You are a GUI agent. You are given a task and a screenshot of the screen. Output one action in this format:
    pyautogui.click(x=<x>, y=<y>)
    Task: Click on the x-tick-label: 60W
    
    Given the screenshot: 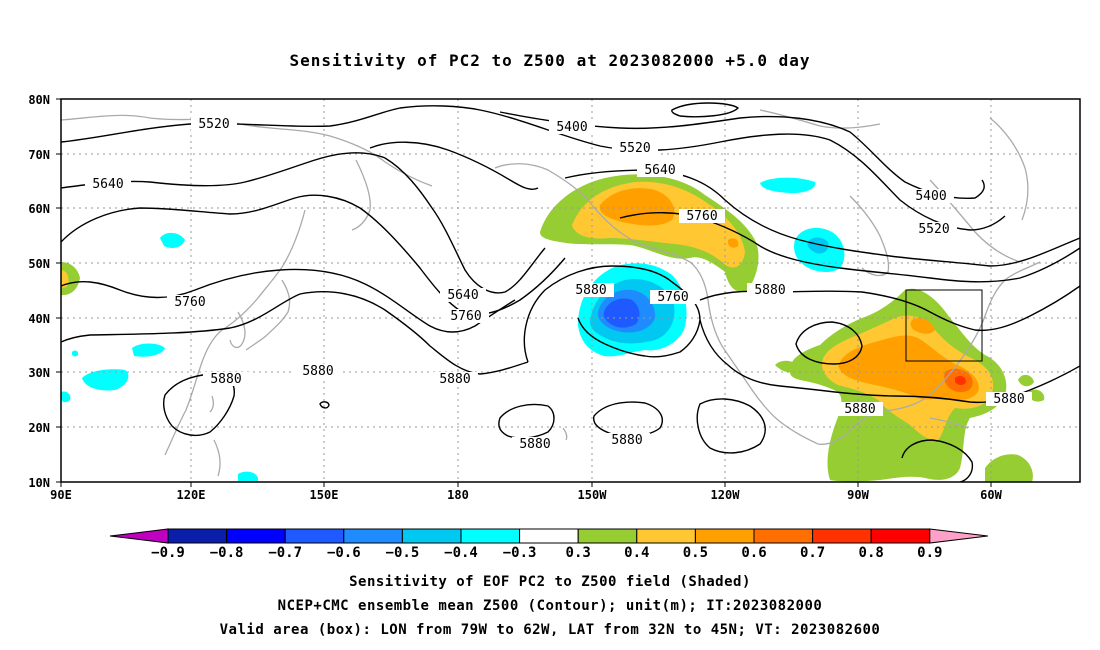 What is the action you would take?
    pyautogui.click(x=991, y=495)
    